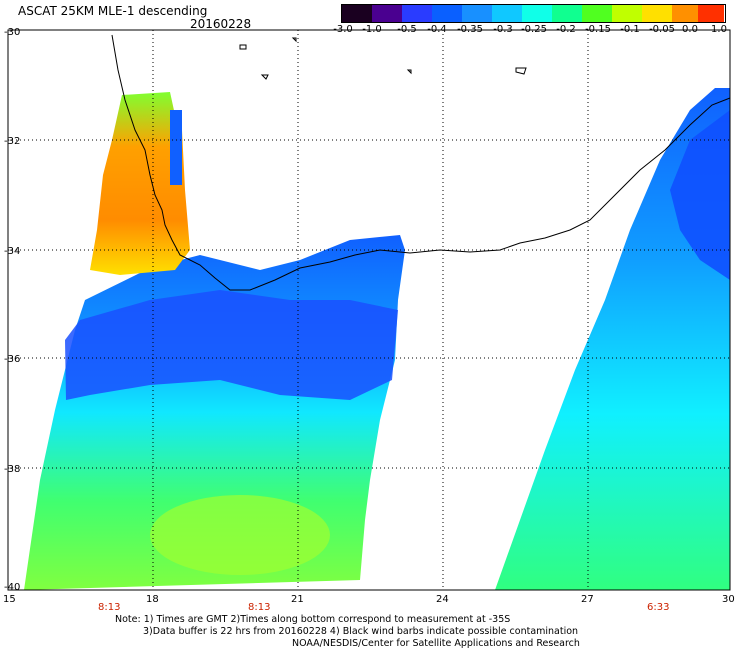 Image resolution: width=740 pixels, height=650 pixels. Describe the element at coordinates (12, 469) in the screenshot. I see `lat-label-38: -38` at that location.